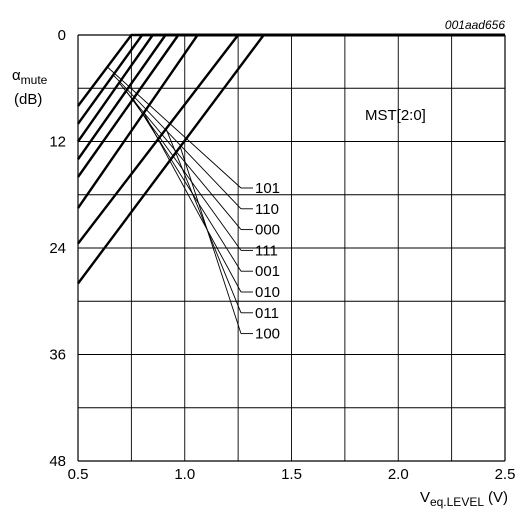 This screenshot has width=521, height=514. What do you see at coordinates (505, 474) in the screenshot?
I see `x-tick-label: 2.5` at bounding box center [505, 474].